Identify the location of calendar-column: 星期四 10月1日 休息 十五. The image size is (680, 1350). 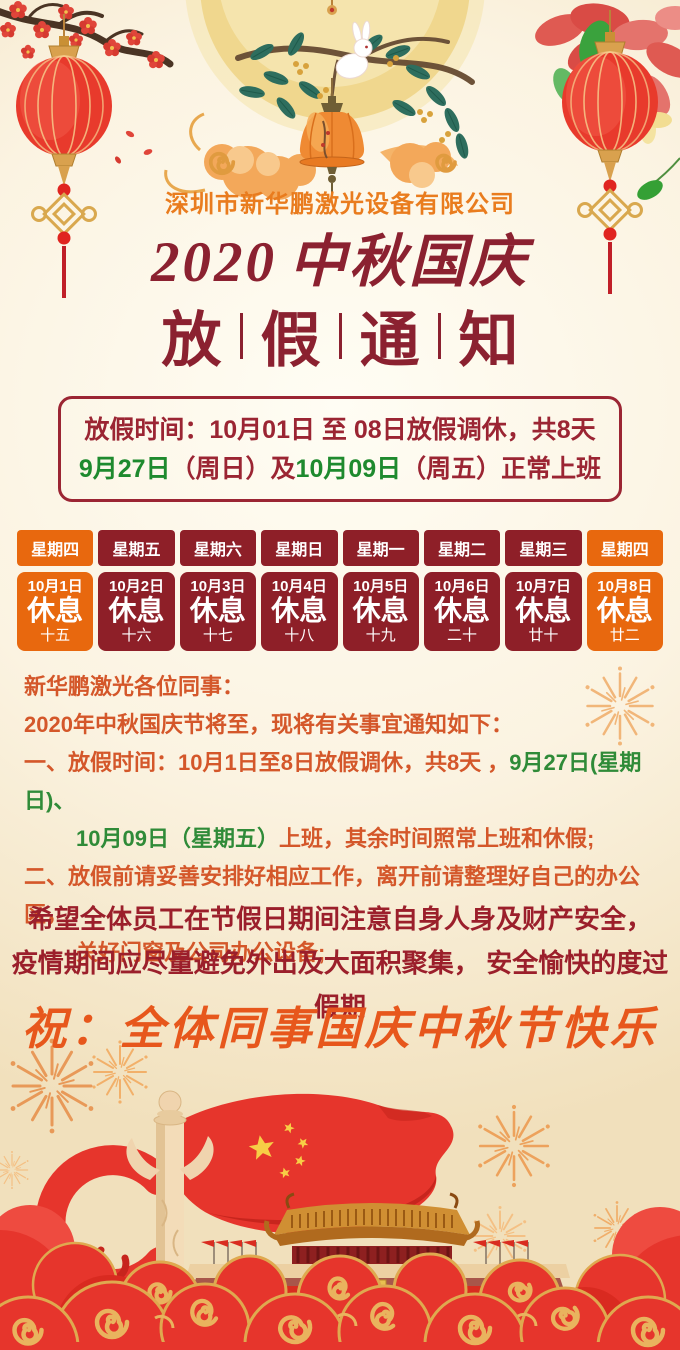
(55, 590).